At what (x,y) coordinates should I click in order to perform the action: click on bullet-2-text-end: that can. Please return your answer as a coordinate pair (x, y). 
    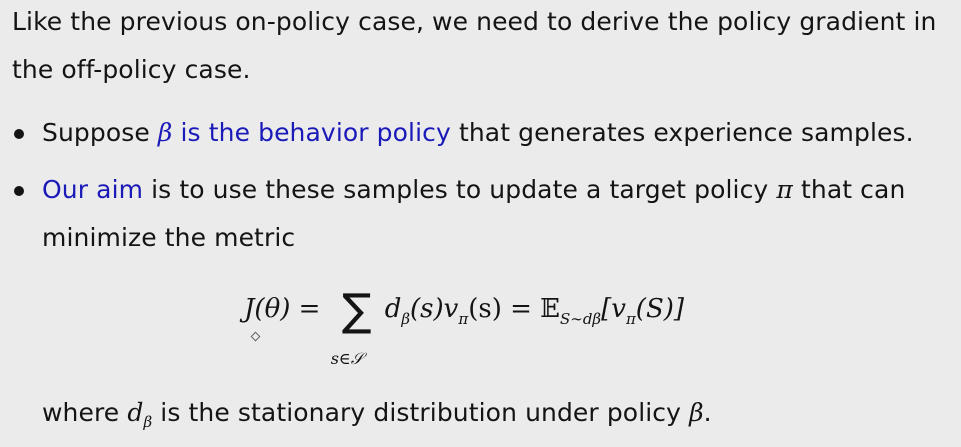
    Looking at the image, I should click on (853, 189).